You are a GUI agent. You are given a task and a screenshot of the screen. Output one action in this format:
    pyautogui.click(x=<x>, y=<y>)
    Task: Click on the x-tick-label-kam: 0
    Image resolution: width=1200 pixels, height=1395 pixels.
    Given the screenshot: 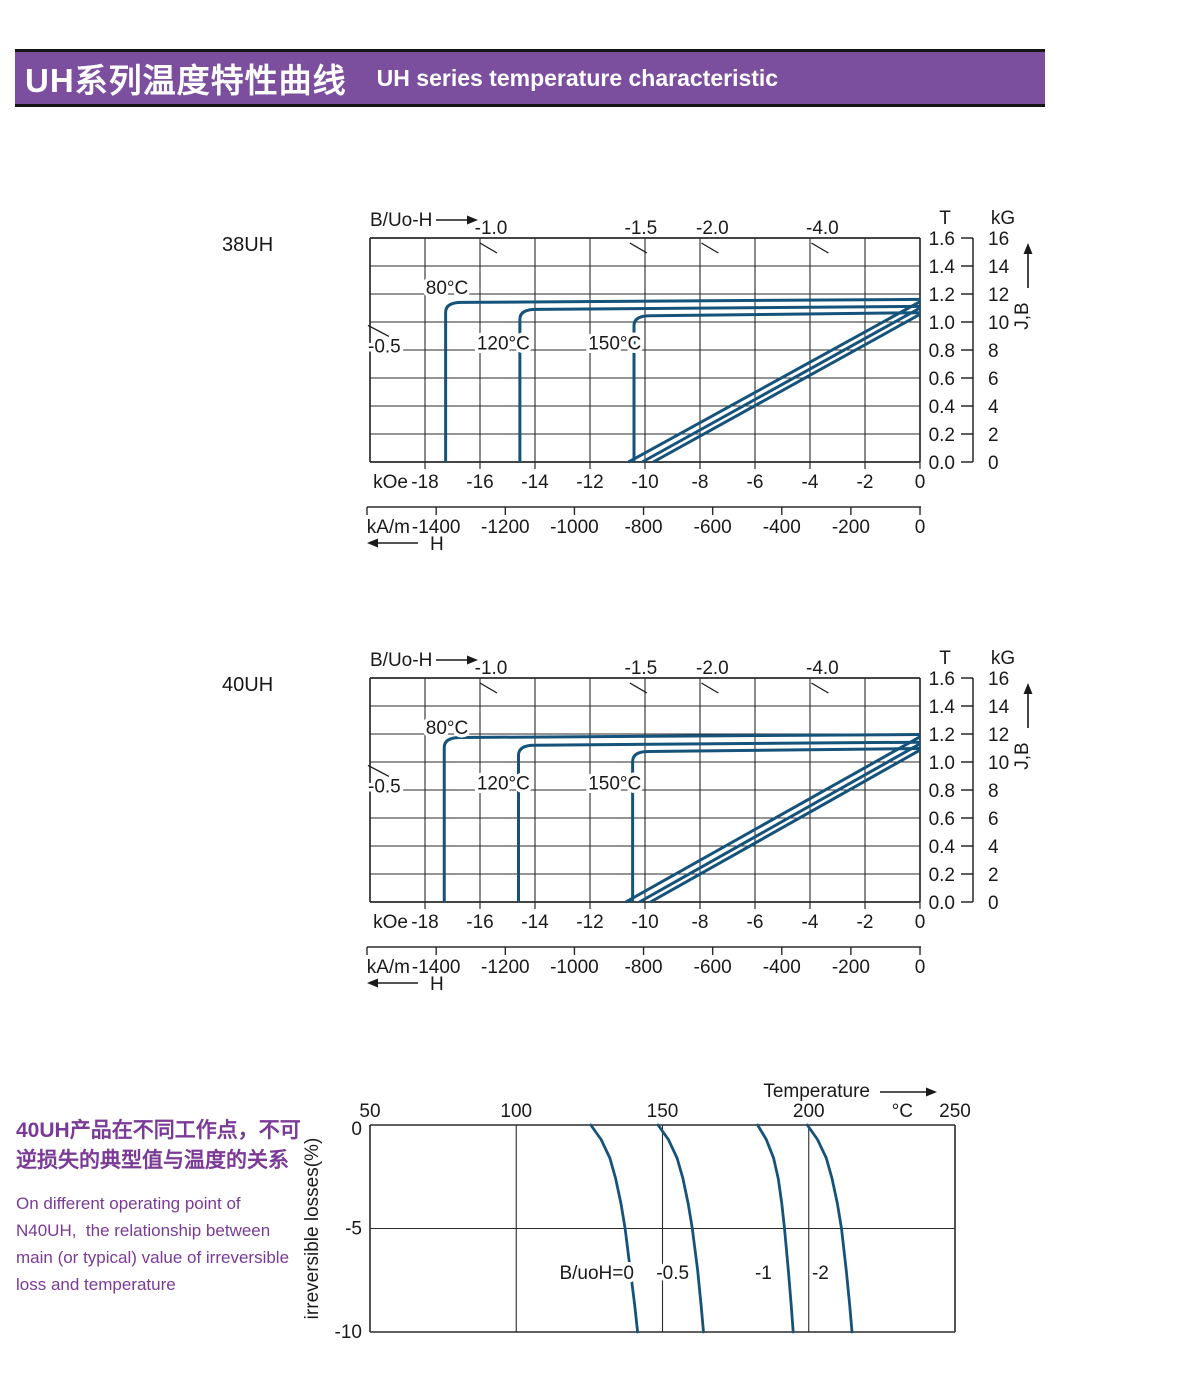 What is the action you would take?
    pyautogui.click(x=920, y=527)
    